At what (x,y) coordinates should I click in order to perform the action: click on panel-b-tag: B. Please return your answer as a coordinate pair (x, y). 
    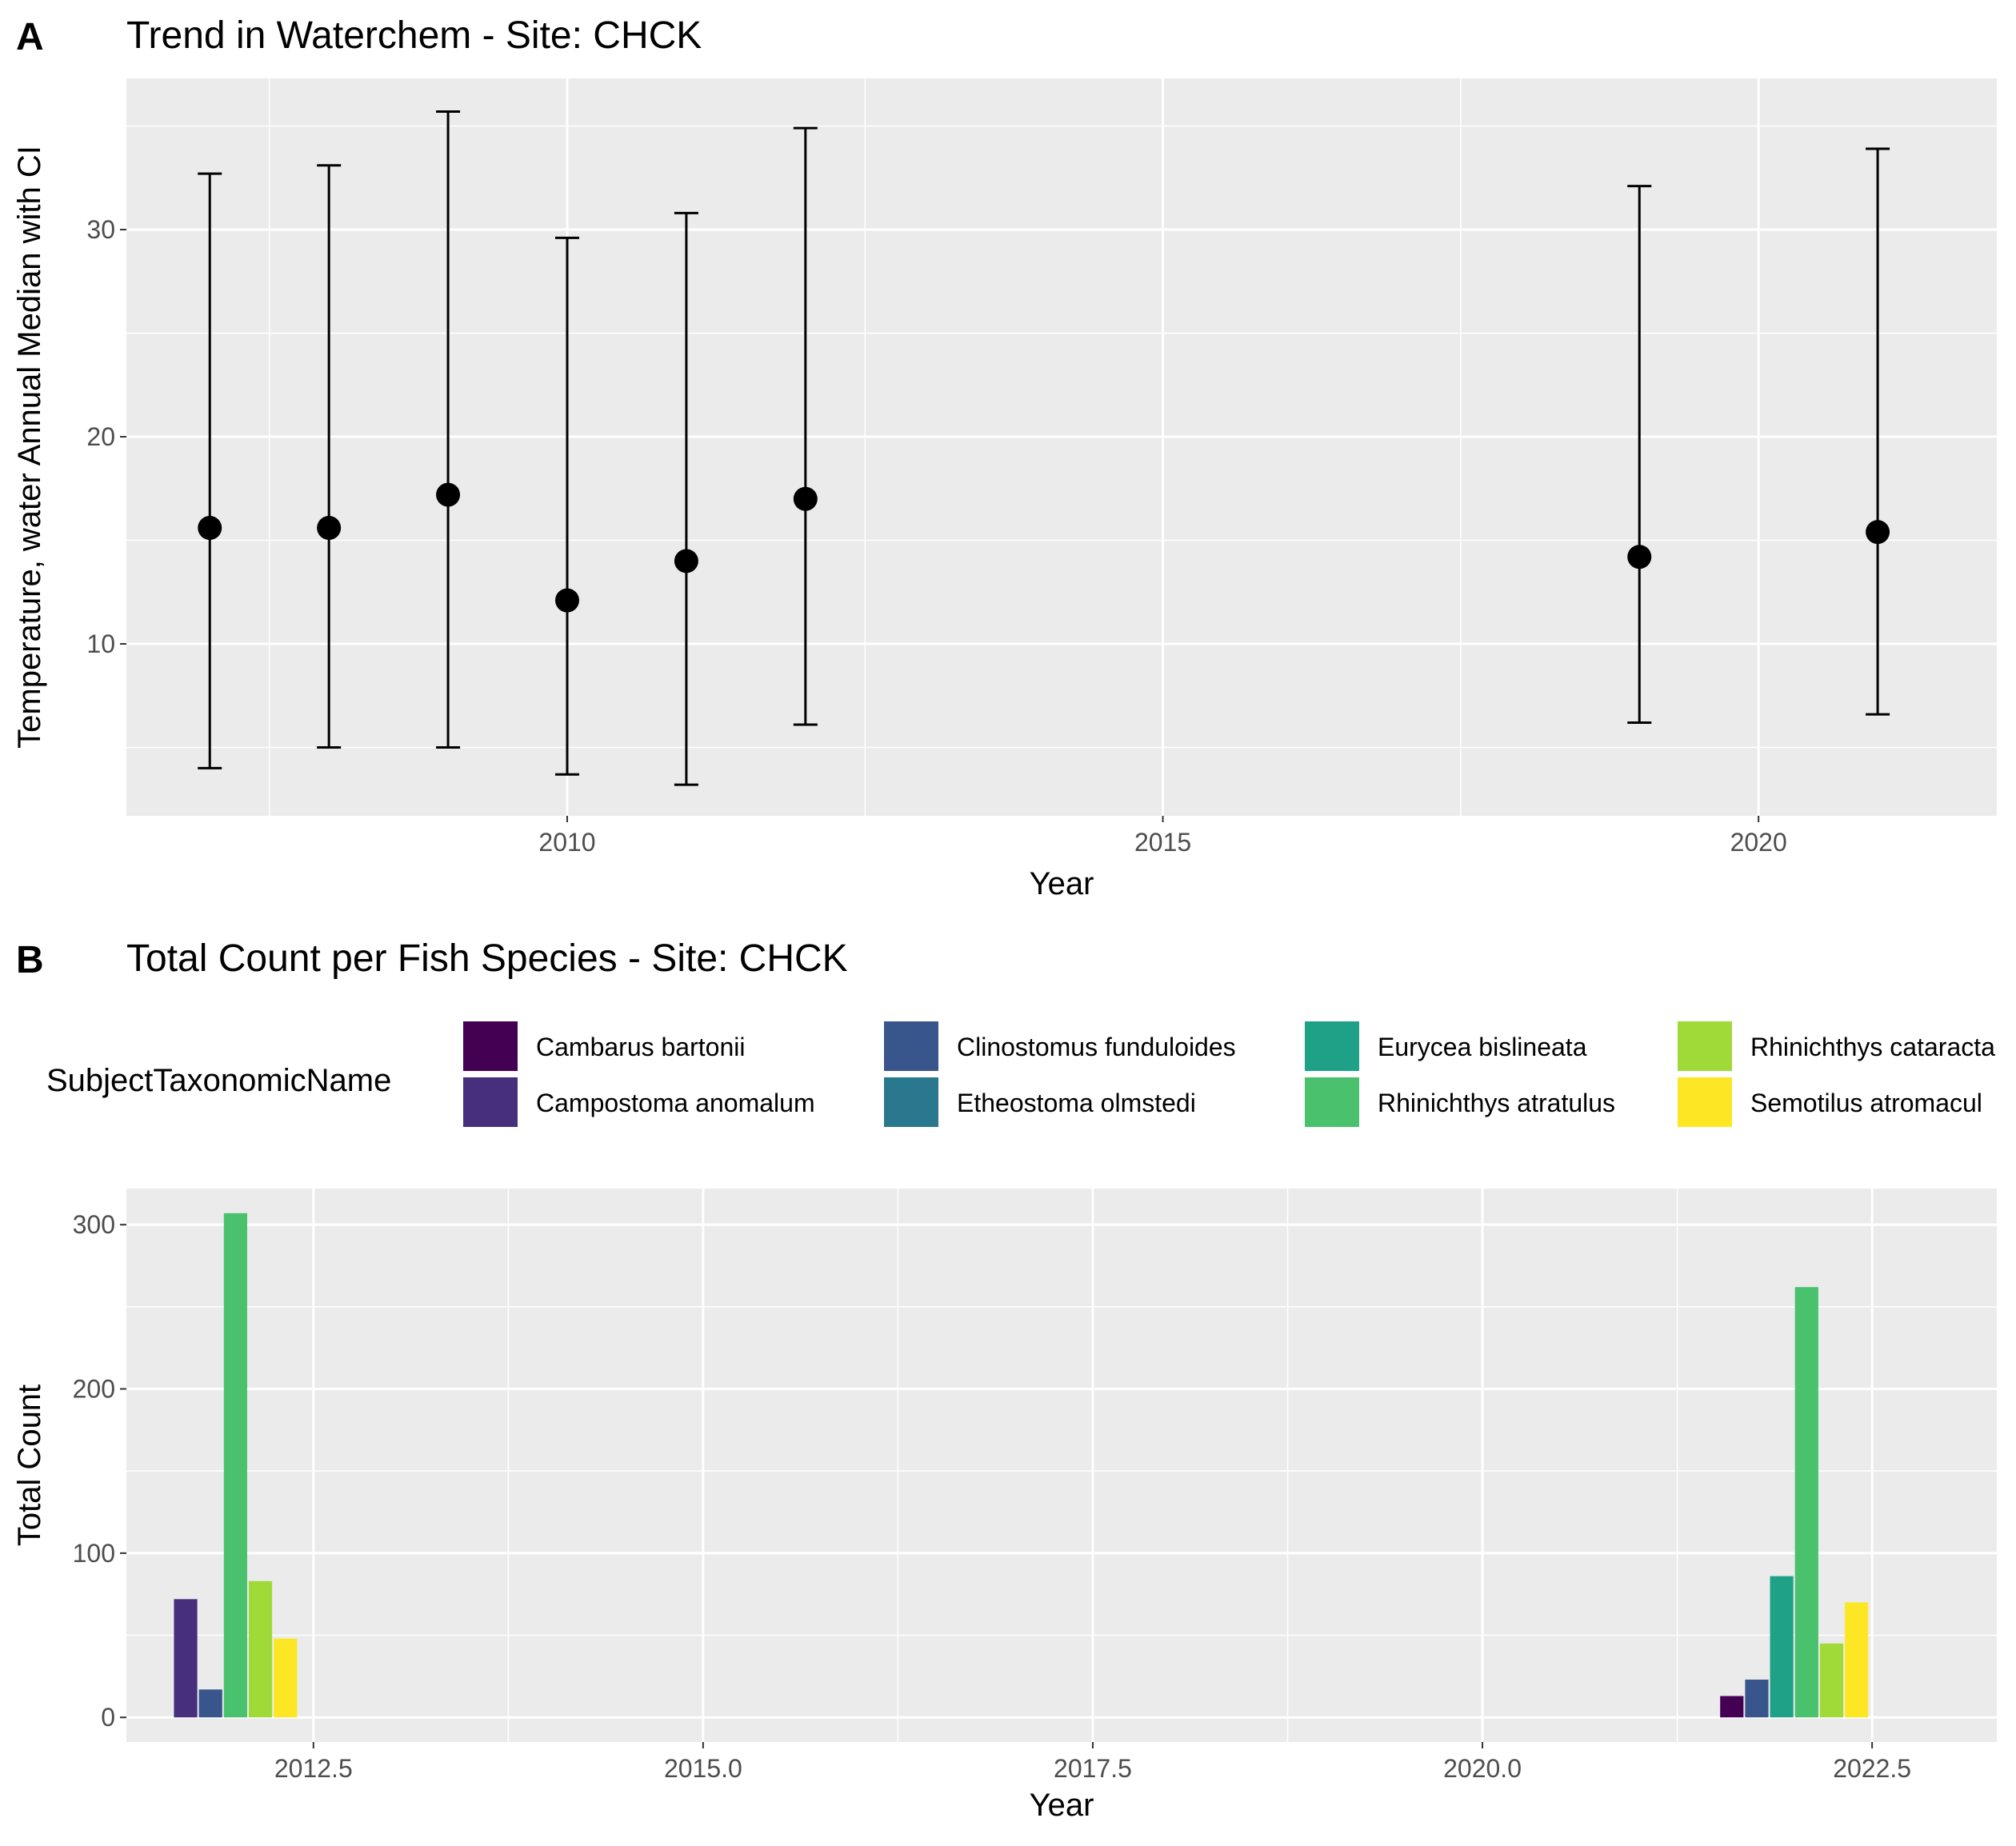
    Looking at the image, I should click on (30, 960).